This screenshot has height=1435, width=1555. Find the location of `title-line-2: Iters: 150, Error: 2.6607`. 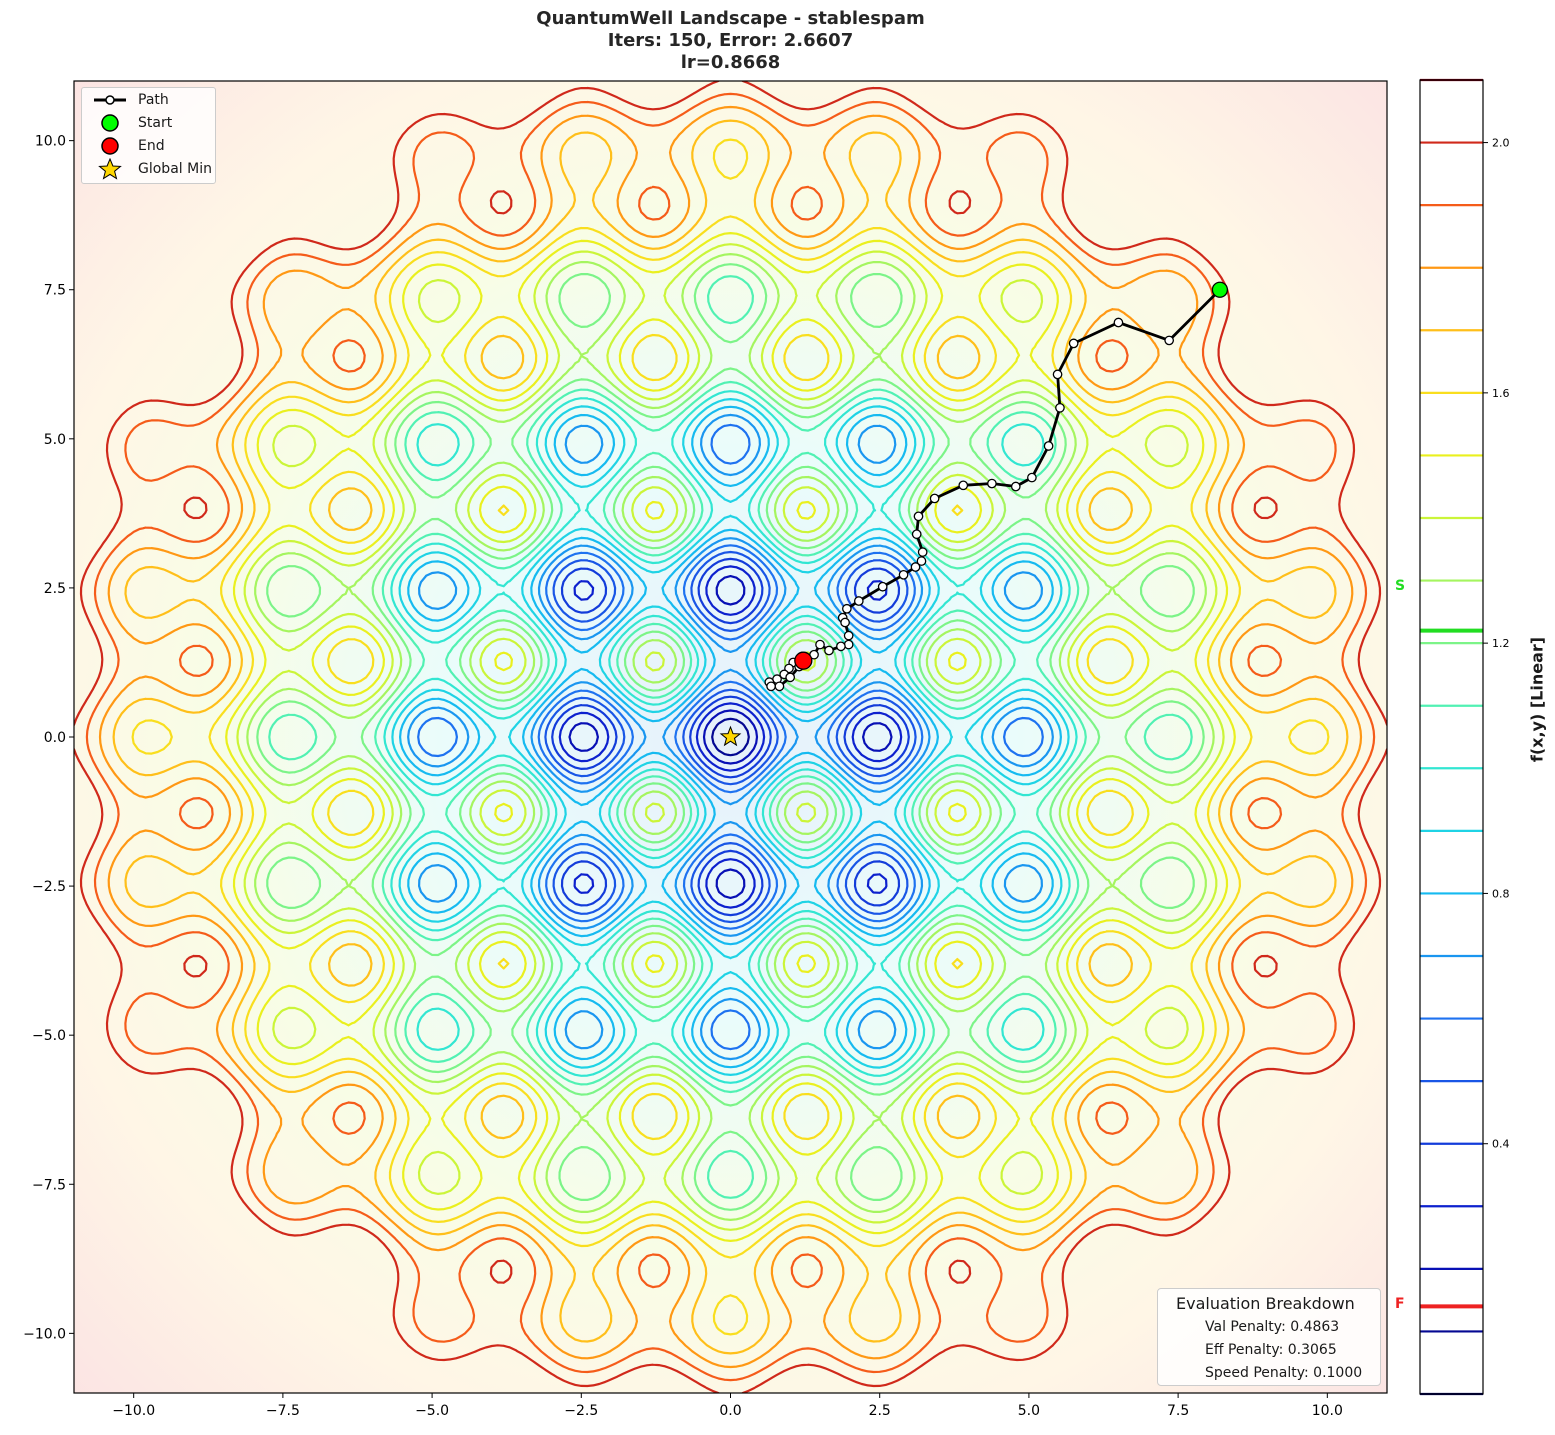

title-line-2: Iters: 150, Error: 2.6607 is located at coordinates (730, 40).